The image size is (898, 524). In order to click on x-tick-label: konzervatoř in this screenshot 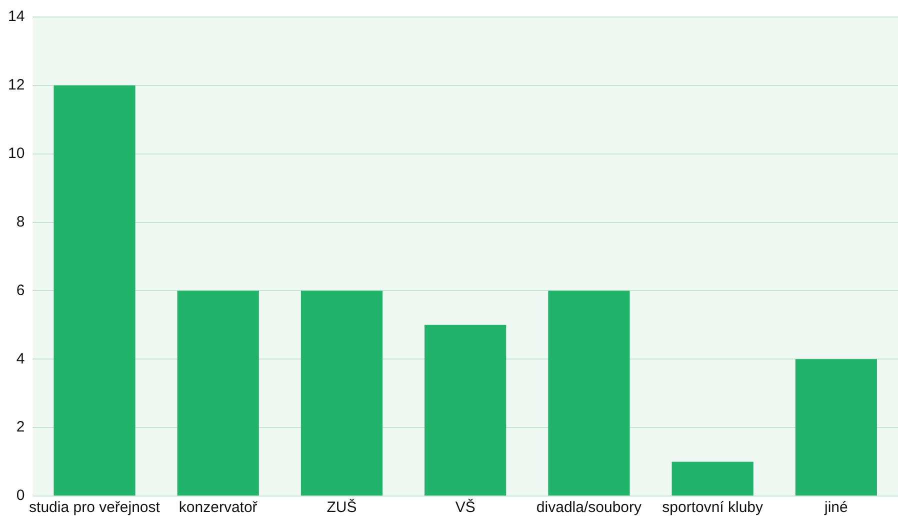, I will do `click(218, 507)`.